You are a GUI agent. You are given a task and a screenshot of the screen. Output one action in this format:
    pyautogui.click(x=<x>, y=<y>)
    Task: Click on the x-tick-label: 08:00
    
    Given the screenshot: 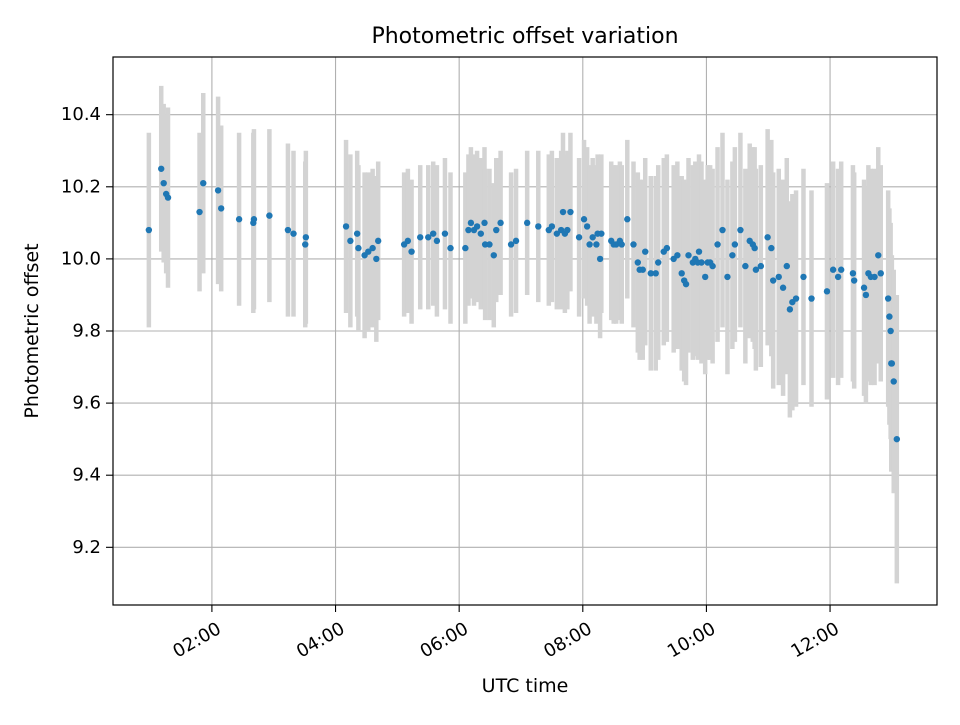 What is the action you would take?
    pyautogui.click(x=567, y=640)
    